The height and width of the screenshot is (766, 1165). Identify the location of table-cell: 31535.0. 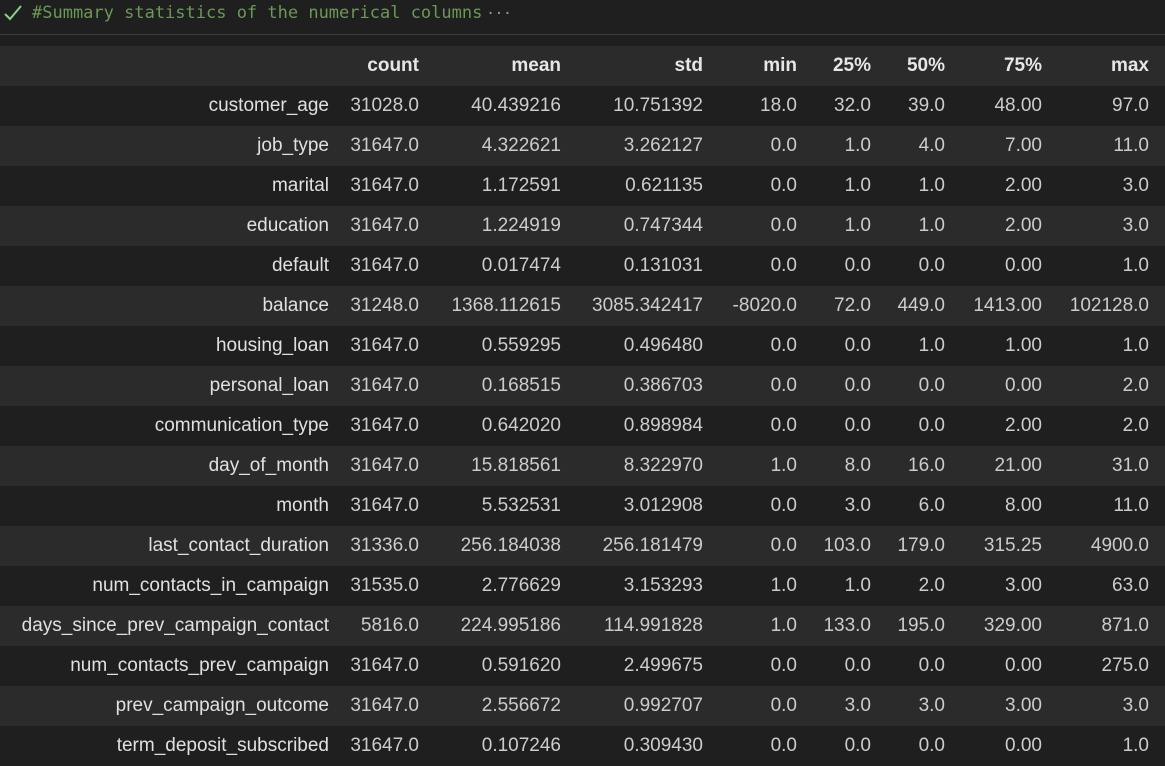
(384, 585).